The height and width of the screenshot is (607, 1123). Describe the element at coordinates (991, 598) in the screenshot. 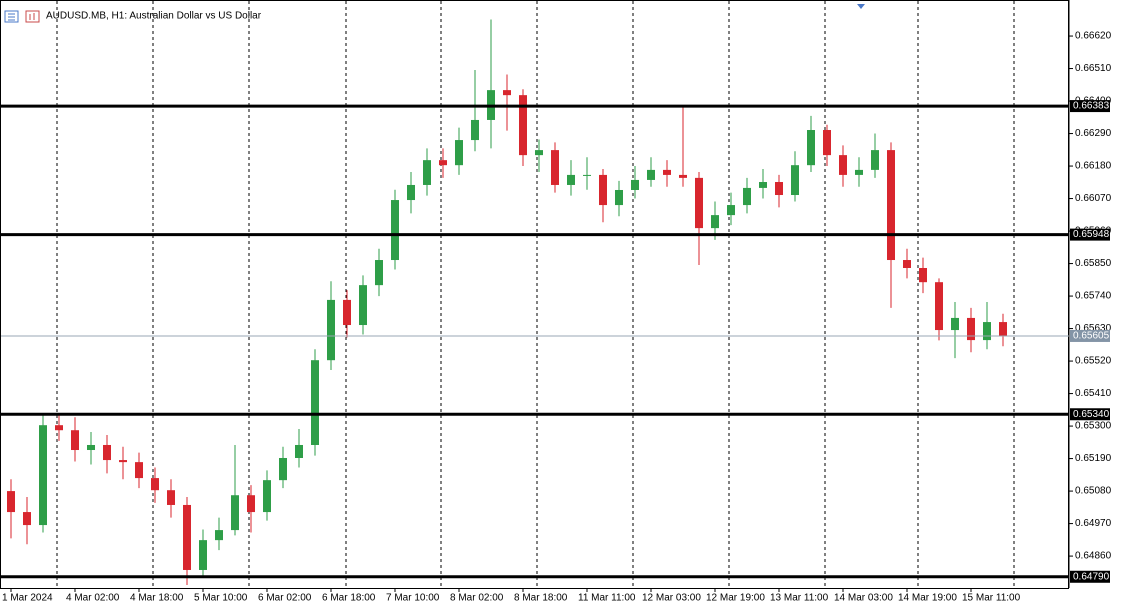

I see `x-tick-label: 15 Mar 11:00` at that location.